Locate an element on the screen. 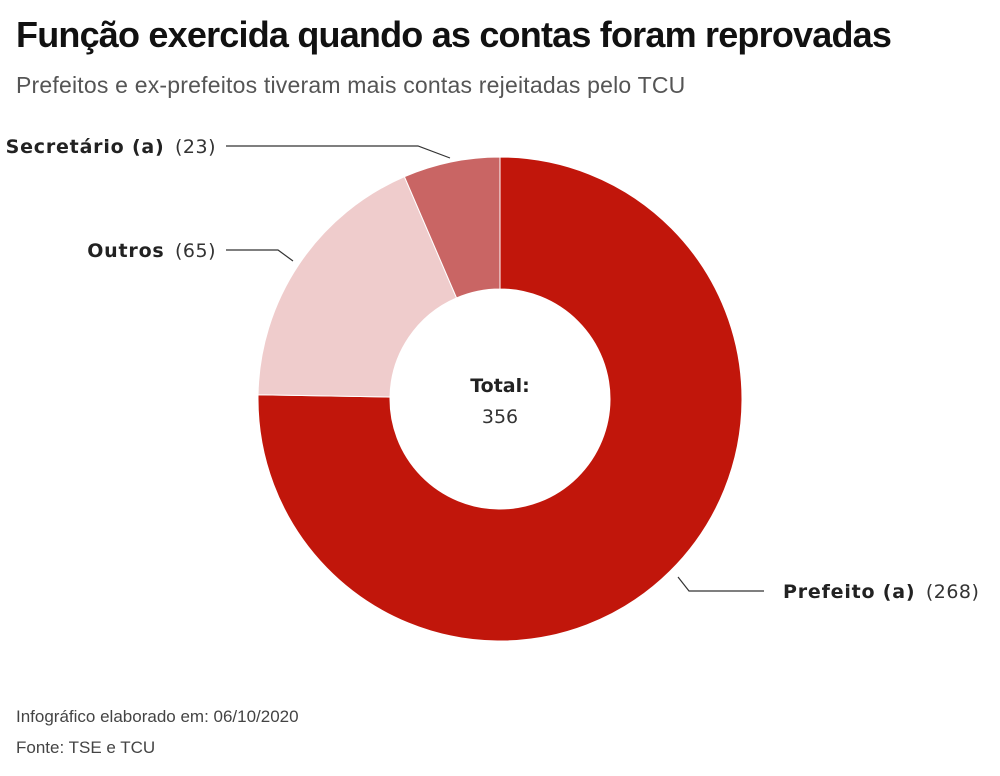 The height and width of the screenshot is (776, 1000). leader-line-outros is located at coordinates (260, 255).